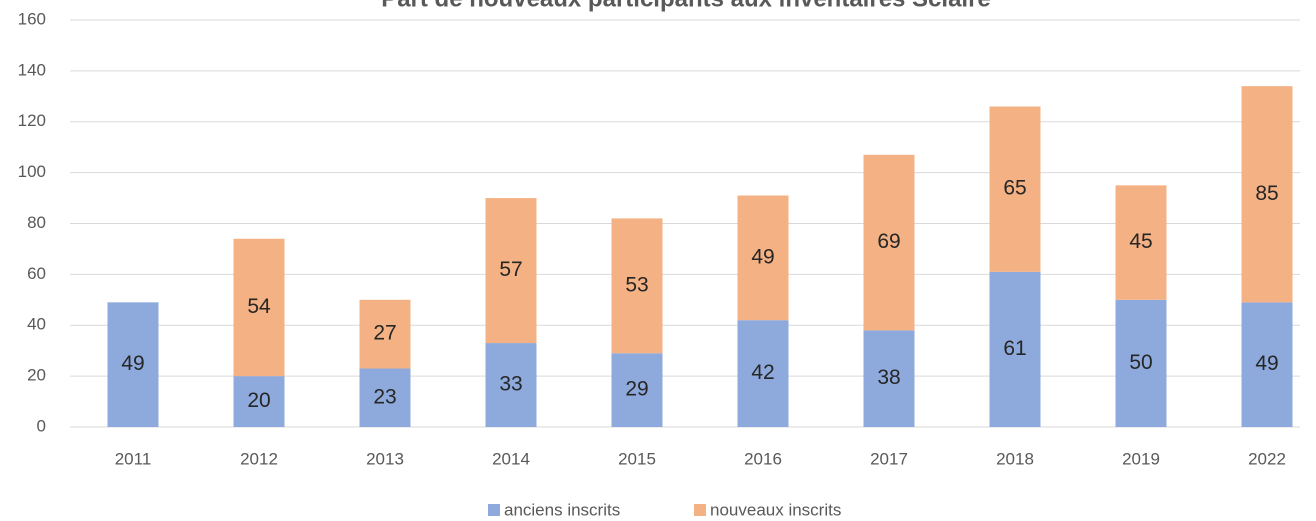 The width and height of the screenshot is (1316, 521). I want to click on y-tick-label: 40, so click(36, 324).